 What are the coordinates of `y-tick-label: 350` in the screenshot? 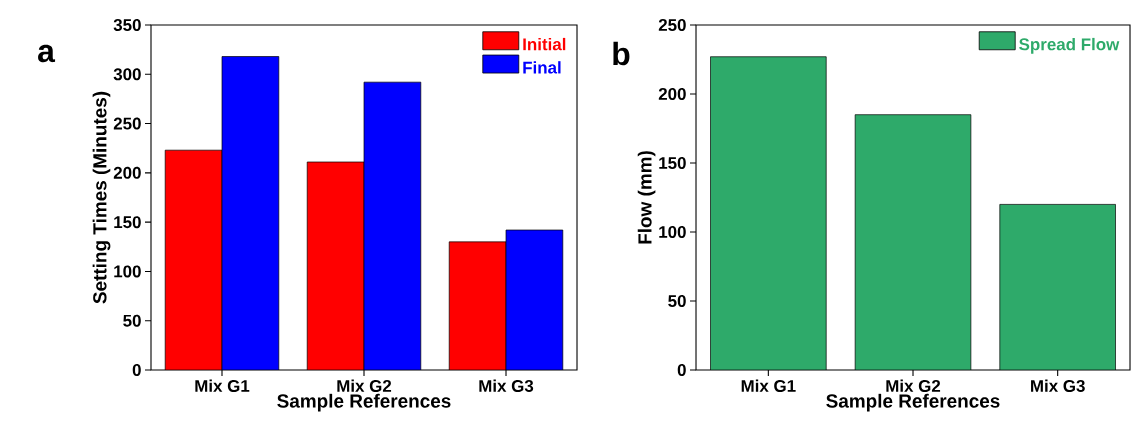 It's located at (127, 24).